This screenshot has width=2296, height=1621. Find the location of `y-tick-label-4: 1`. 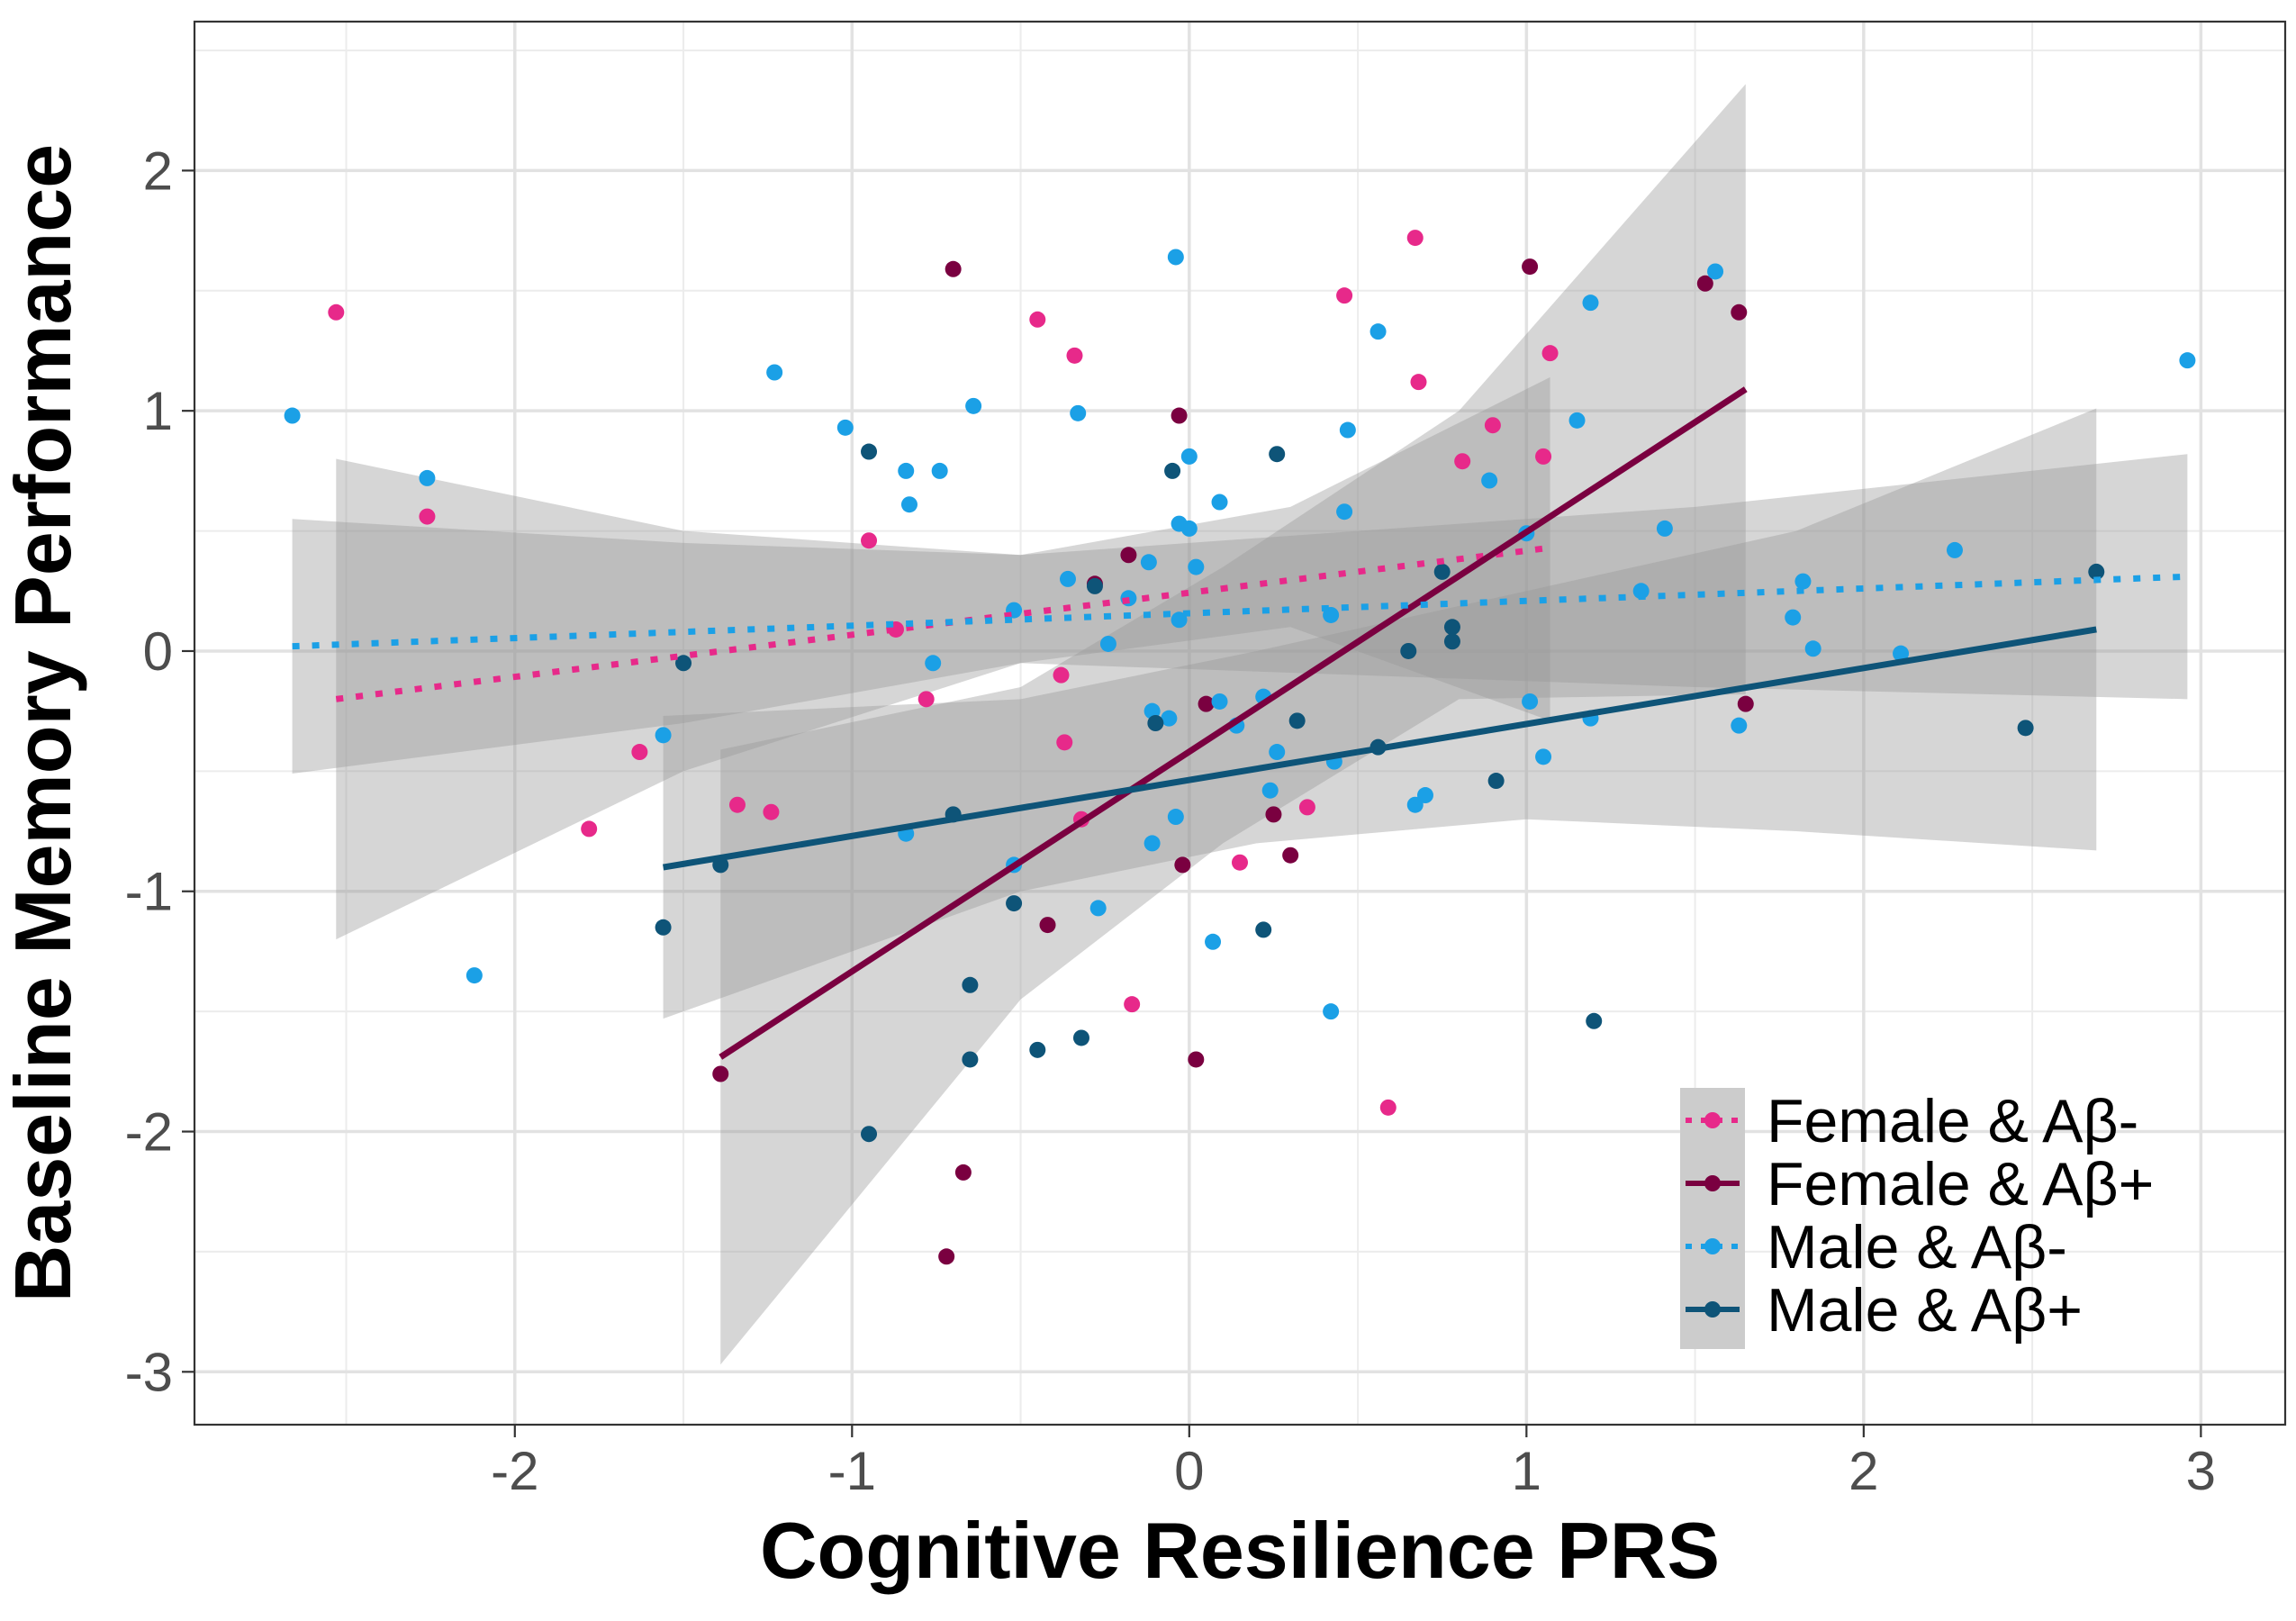

y-tick-label-4: 1 is located at coordinates (158, 411).